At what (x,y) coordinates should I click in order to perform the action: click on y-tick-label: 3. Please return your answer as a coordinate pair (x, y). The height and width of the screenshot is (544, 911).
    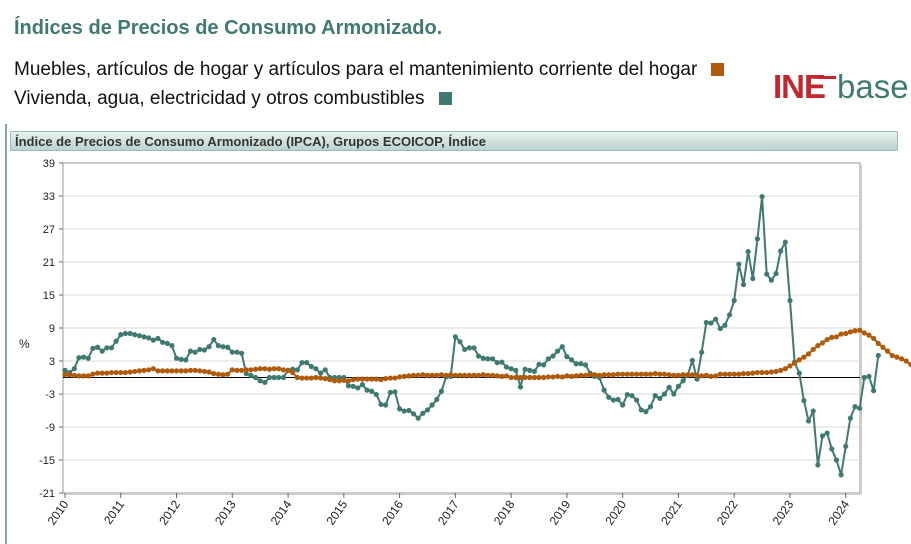
    Looking at the image, I should click on (52, 362).